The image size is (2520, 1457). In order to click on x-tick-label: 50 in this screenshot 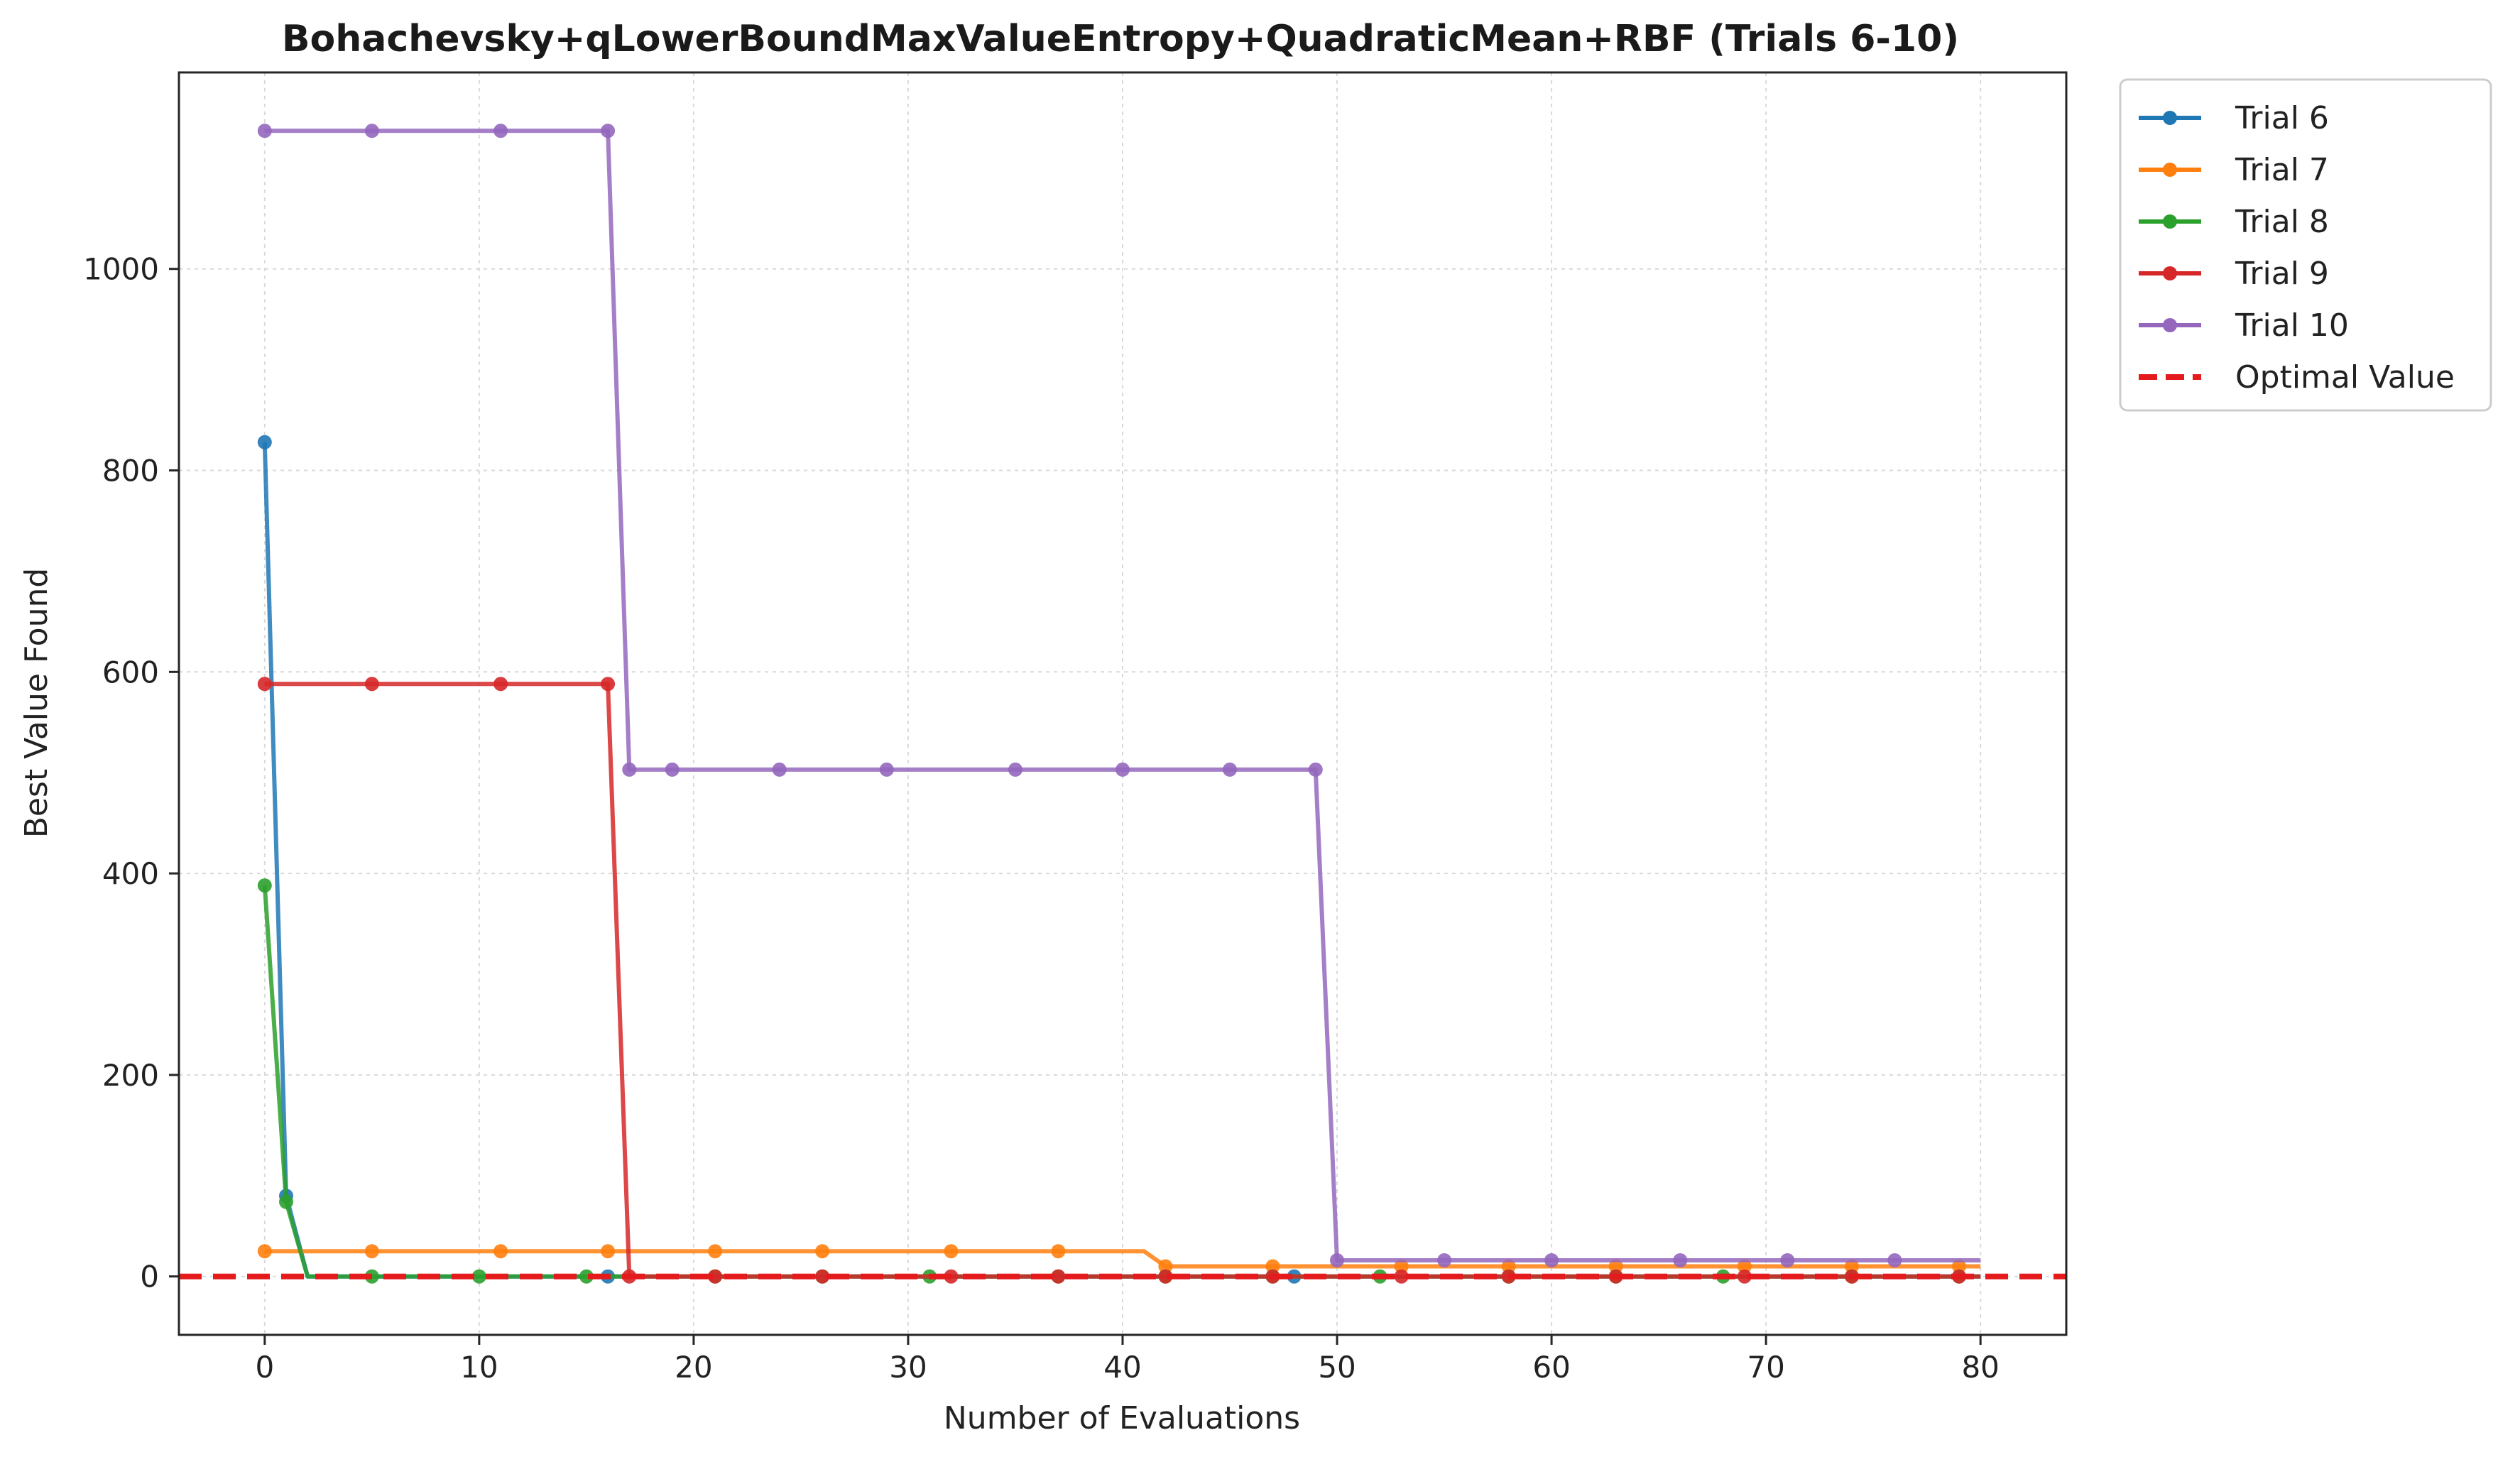, I will do `click(1337, 1367)`.